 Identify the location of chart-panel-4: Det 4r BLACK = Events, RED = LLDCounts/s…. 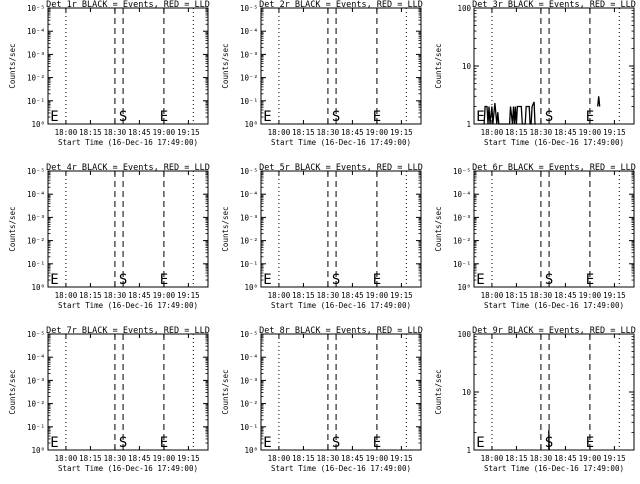
(109, 236).